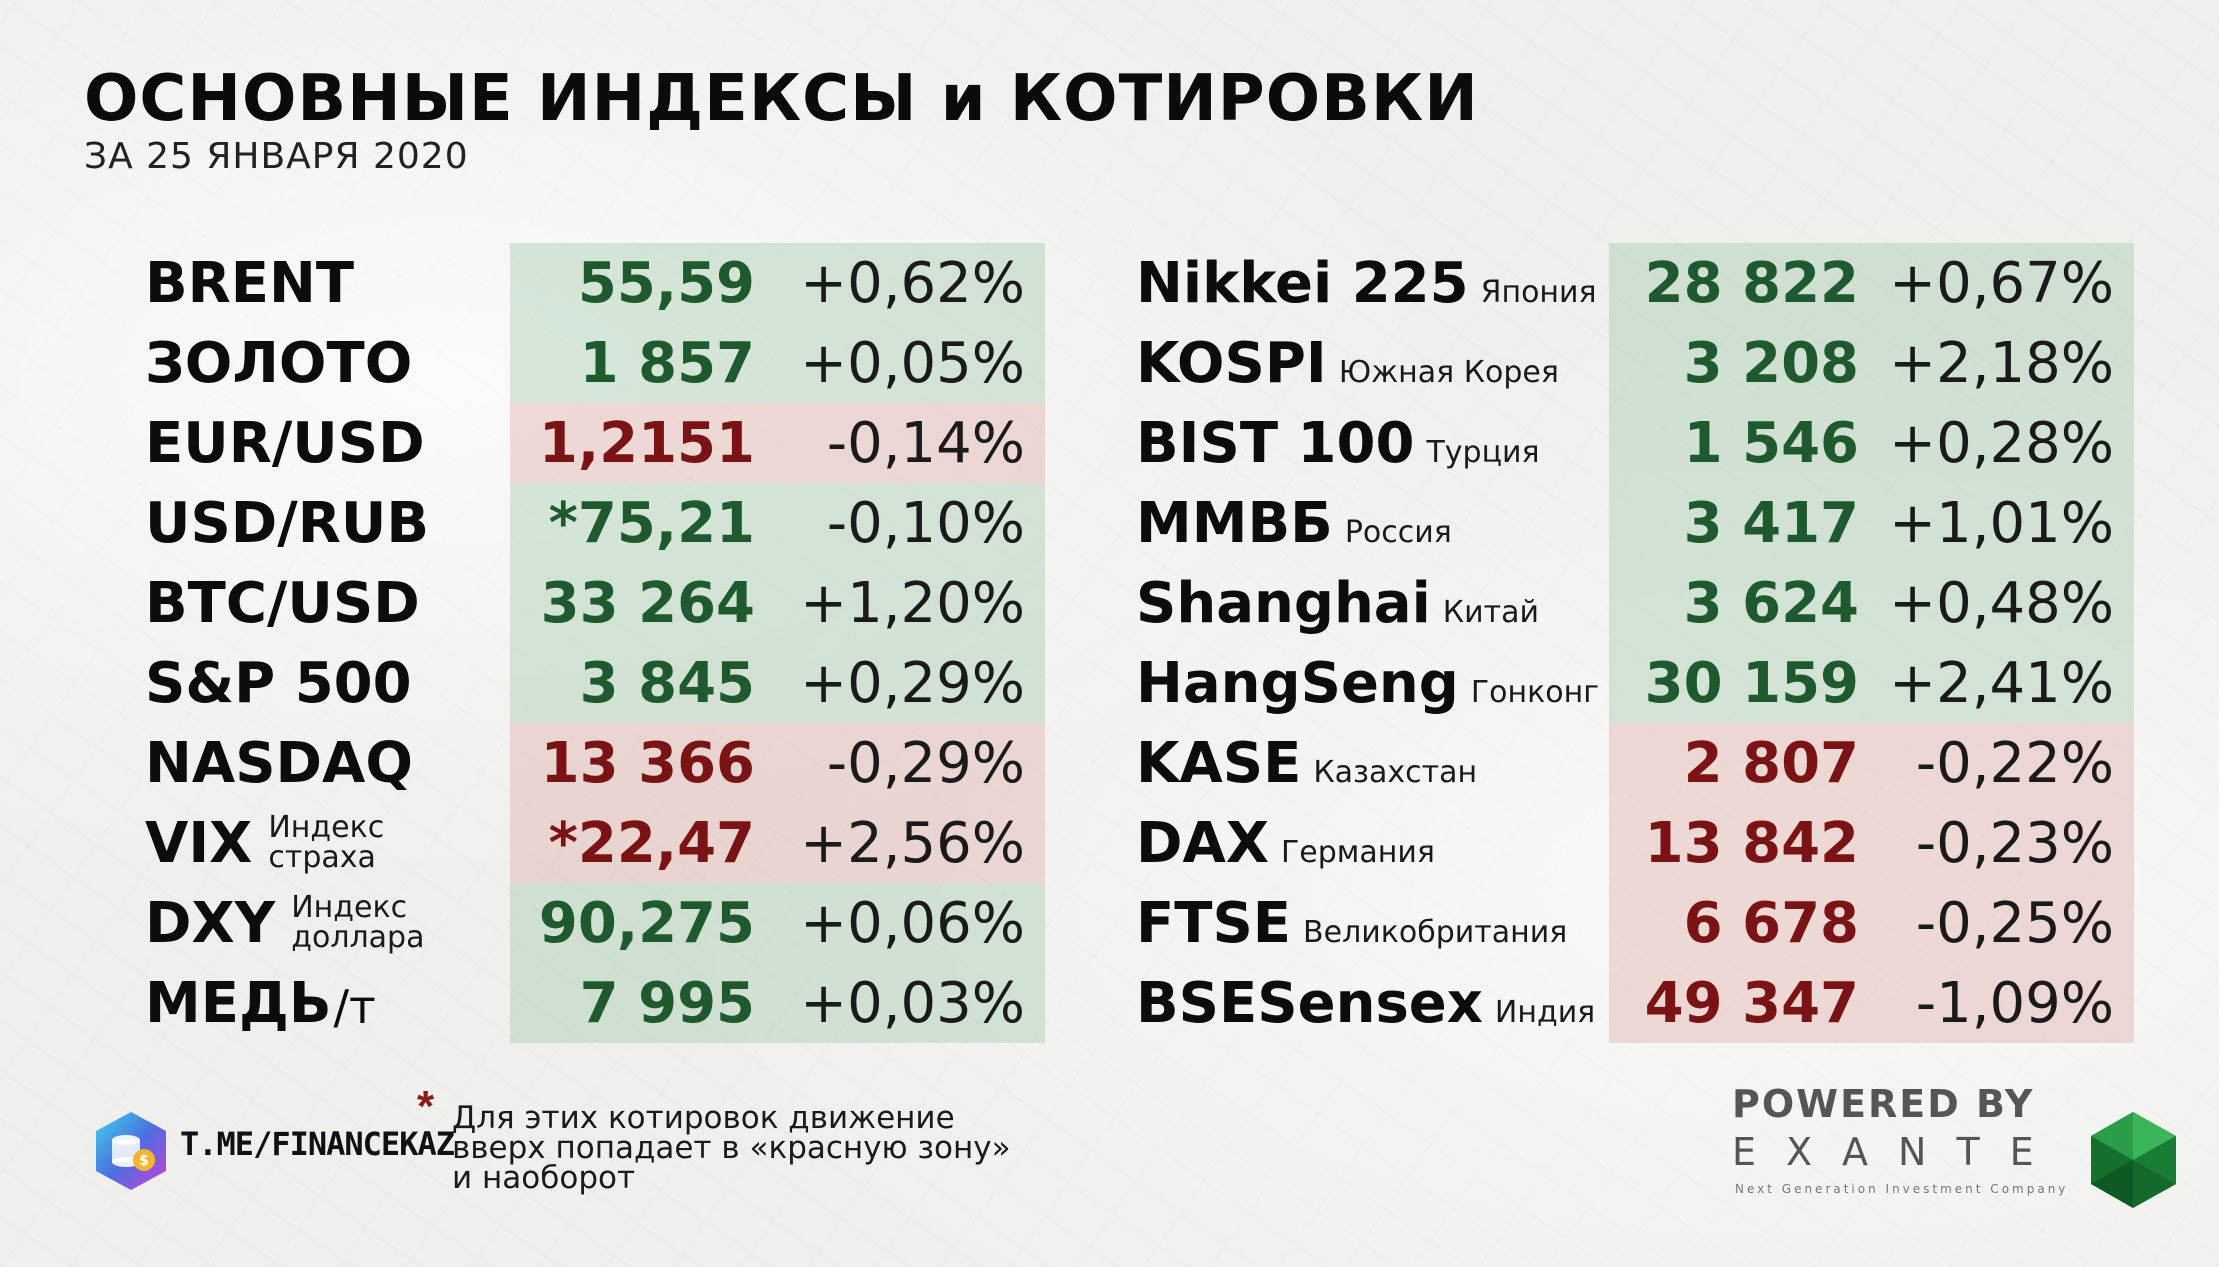 This screenshot has height=1267, width=2219. Describe the element at coordinates (2014, 1003) in the screenshot. I see `quote-change: -1,09%` at that location.